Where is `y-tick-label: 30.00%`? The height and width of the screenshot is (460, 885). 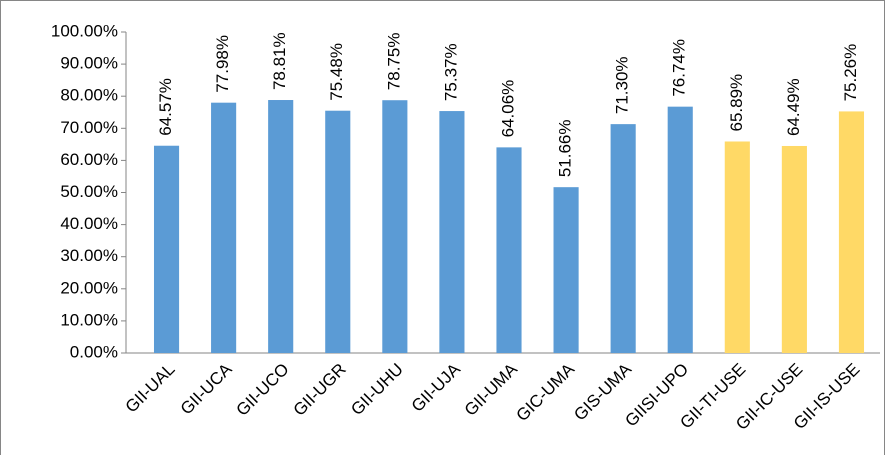
y-tick-label: 30.00% is located at coordinates (89, 255).